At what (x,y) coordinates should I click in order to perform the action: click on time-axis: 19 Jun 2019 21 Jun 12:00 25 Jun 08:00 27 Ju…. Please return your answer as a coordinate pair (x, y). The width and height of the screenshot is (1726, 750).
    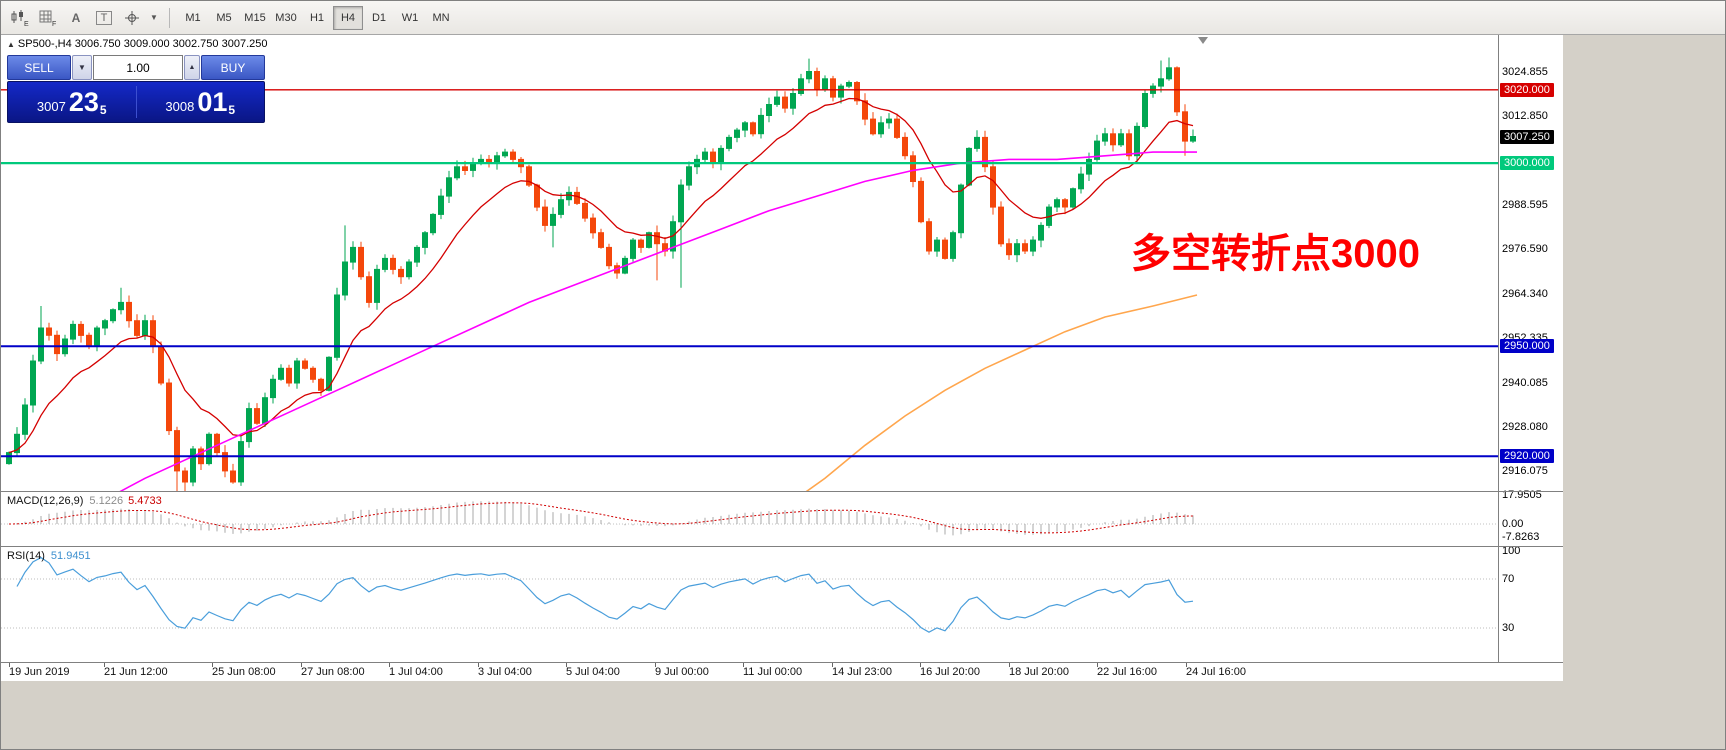
    Looking at the image, I should click on (782, 672).